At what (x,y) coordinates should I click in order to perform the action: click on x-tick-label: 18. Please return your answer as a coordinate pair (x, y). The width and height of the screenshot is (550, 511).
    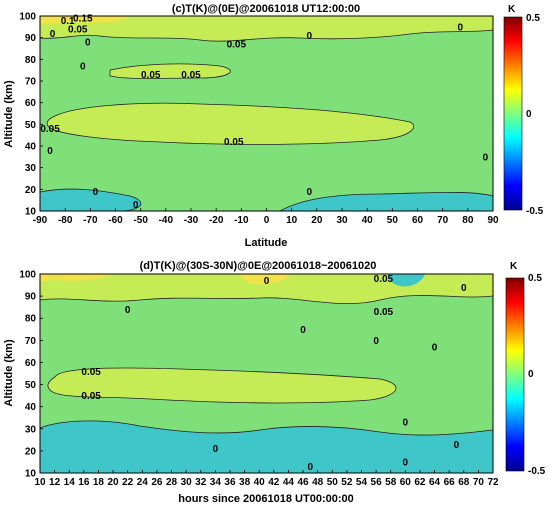
    Looking at the image, I should click on (99, 482).